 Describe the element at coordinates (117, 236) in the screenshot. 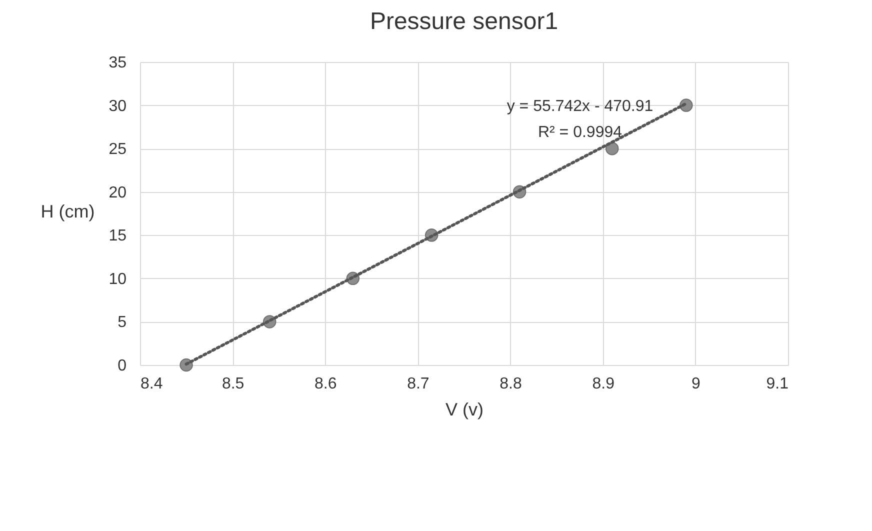

I see `y-tick-label: 15` at that location.